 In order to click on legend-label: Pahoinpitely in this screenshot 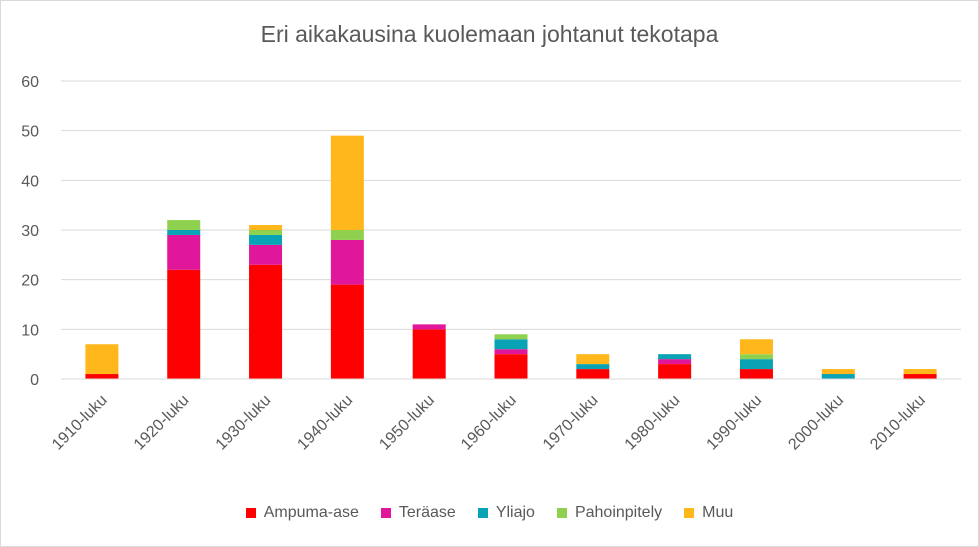, I will do `click(618, 512)`.